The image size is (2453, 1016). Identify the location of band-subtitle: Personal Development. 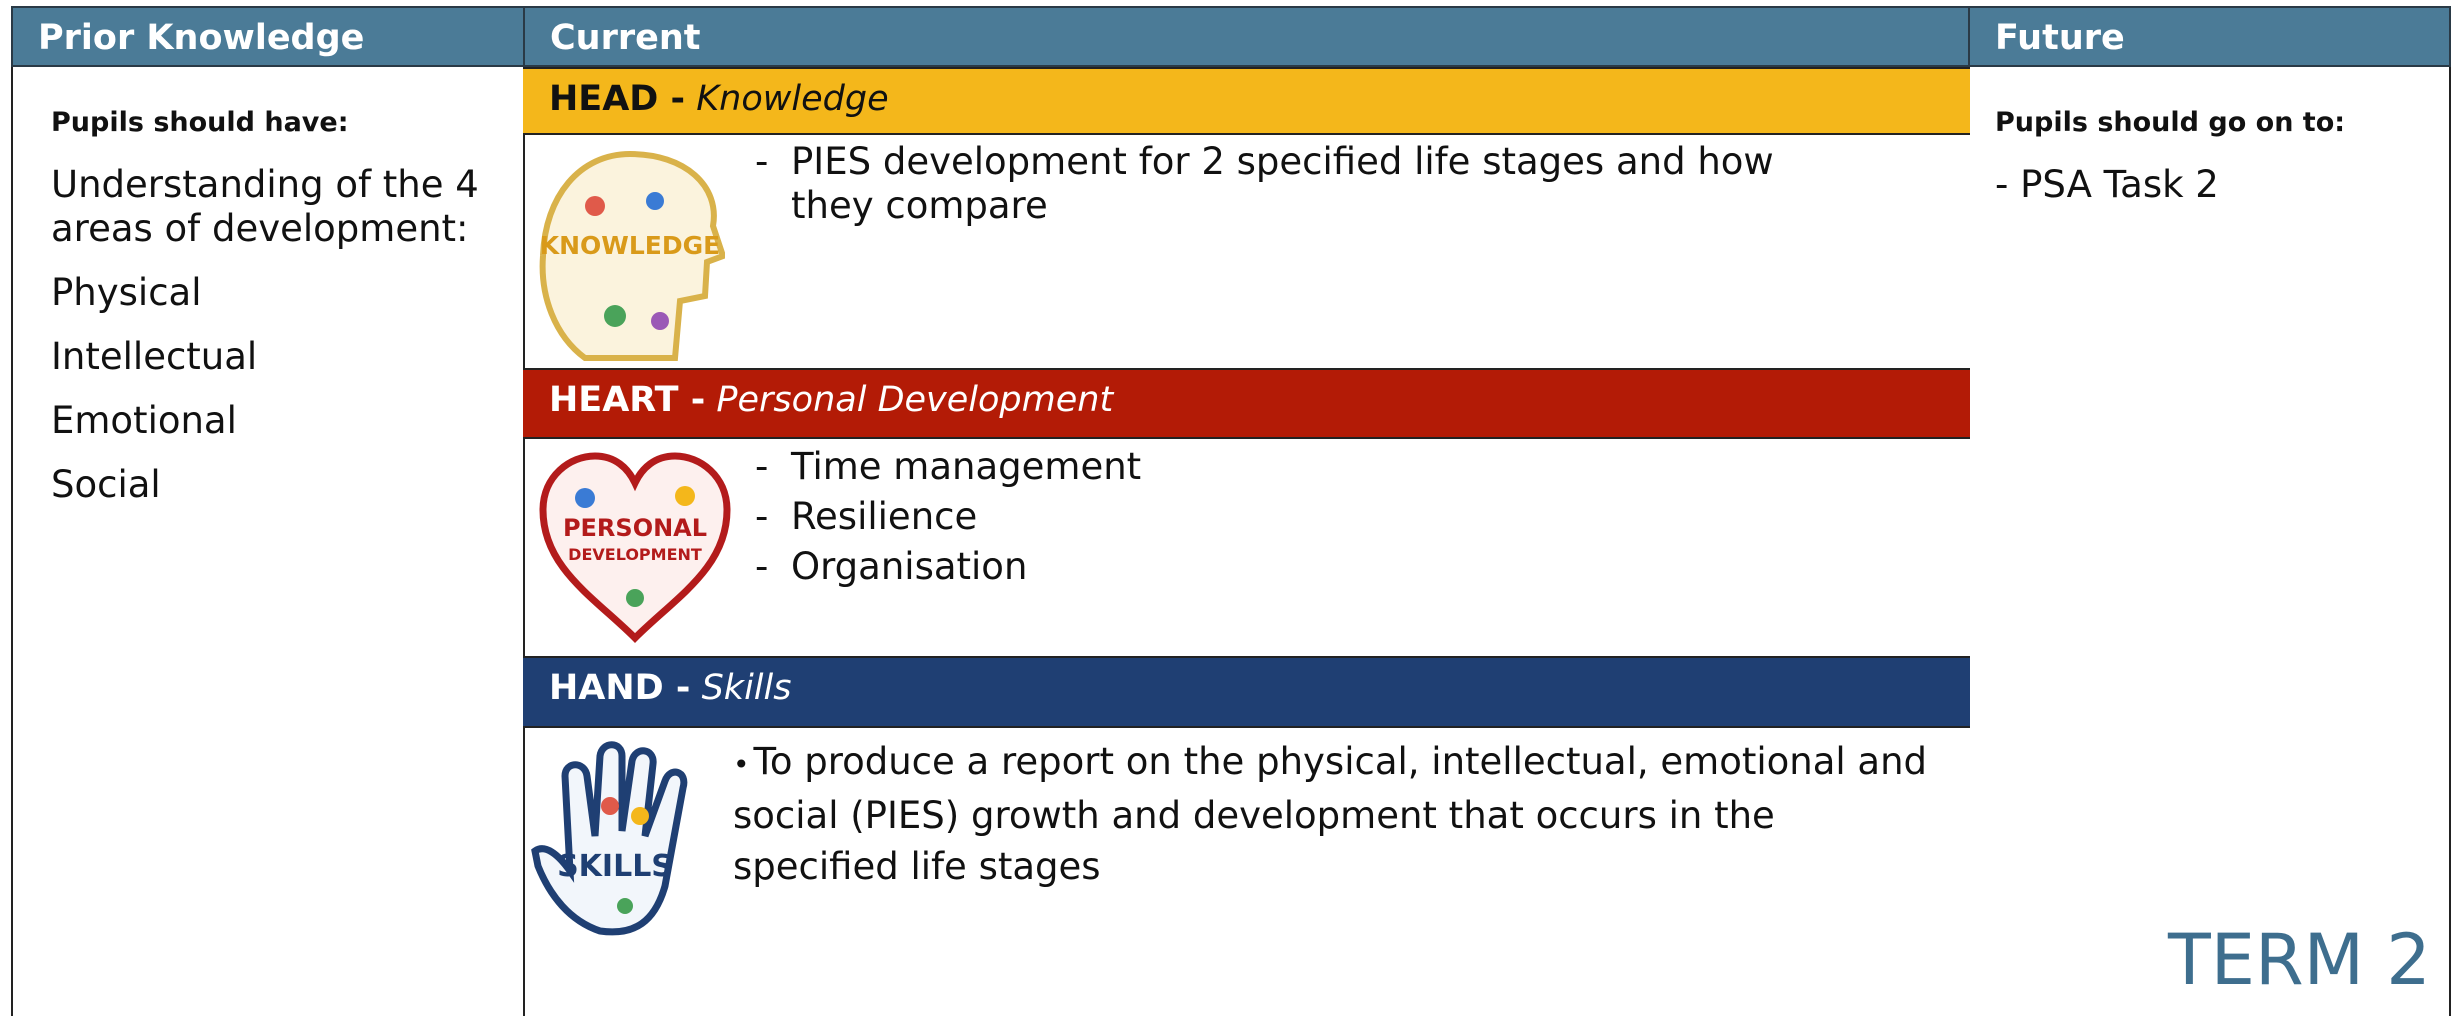
(915, 400).